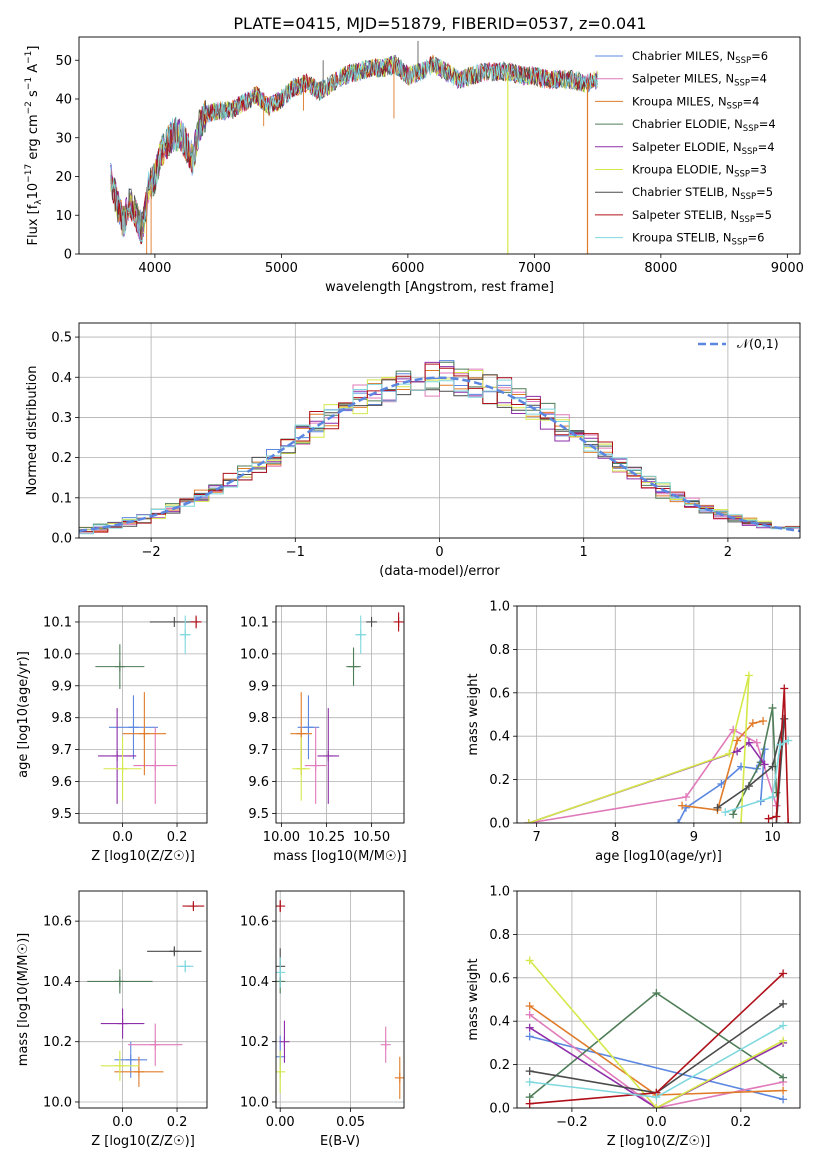 This screenshot has width=819, height=1170. I want to click on series-kroupa-elodie, so click(656, 1032).